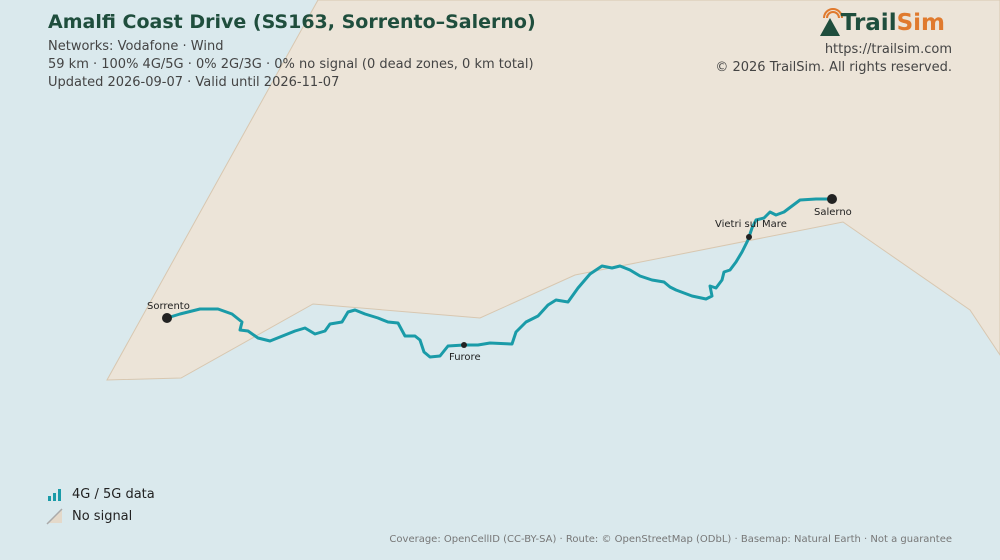 Image resolution: width=1000 pixels, height=560 pixels. Describe the element at coordinates (54, 516) in the screenshot. I see `legend-icon-nosignal` at that location.